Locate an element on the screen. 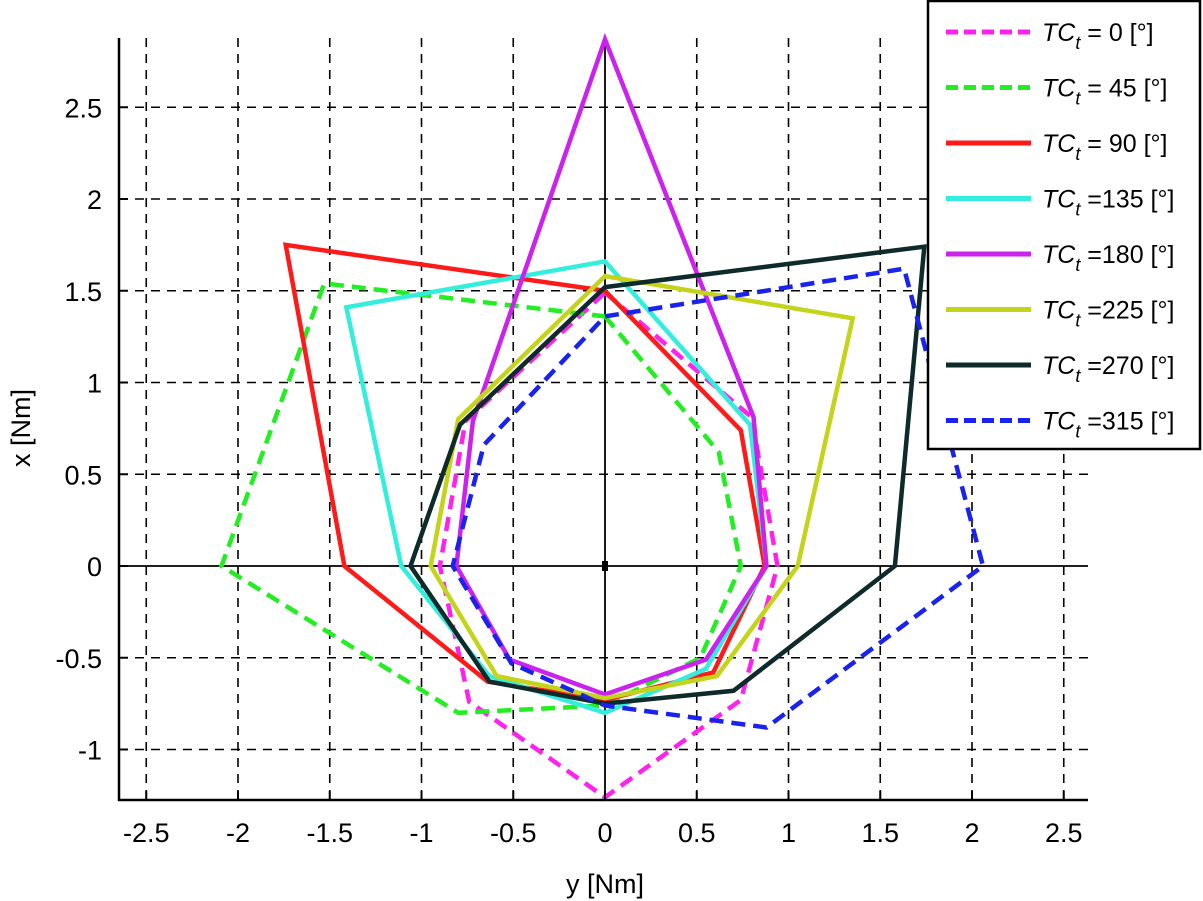 This screenshot has height=901, width=1203. x-tick-label: 1.5 is located at coordinates (880, 833).